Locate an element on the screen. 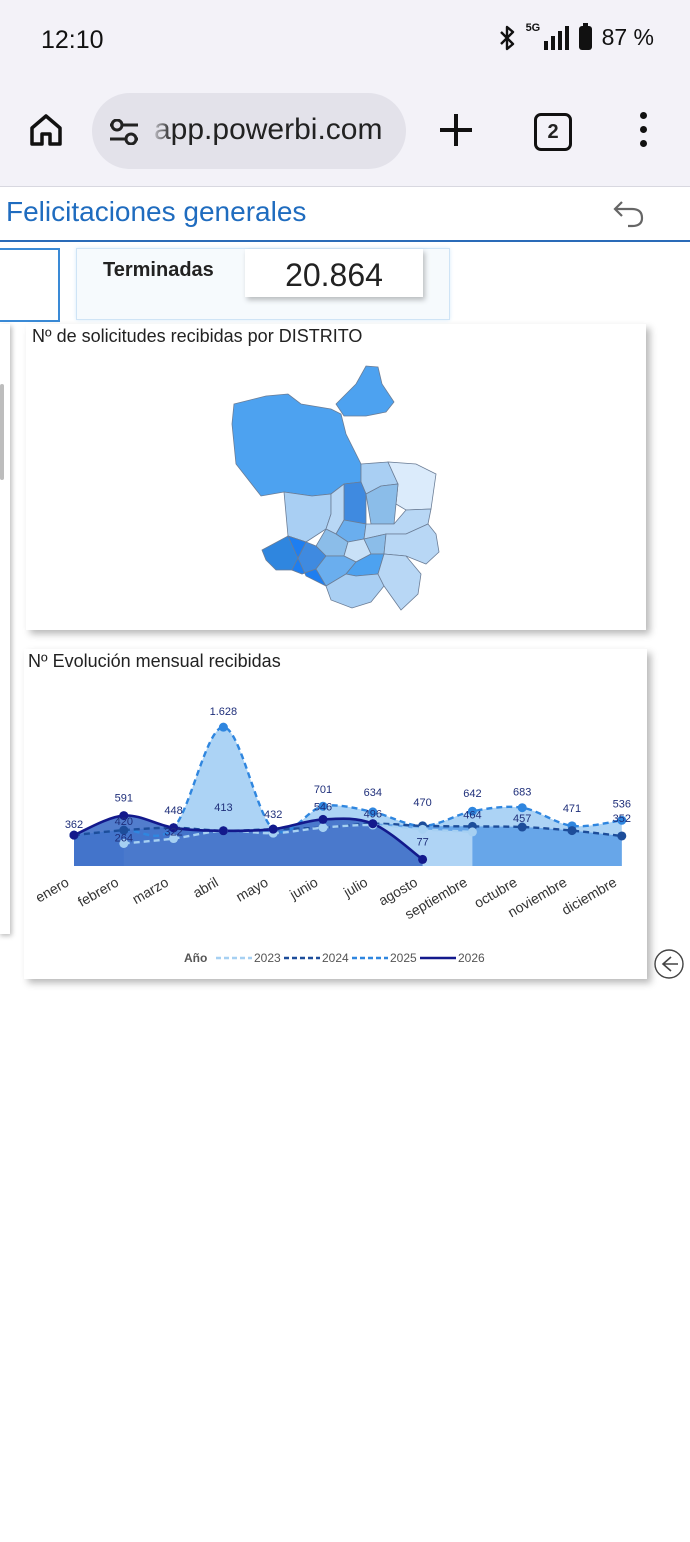 The image size is (690, 1542). new-tab-icon is located at coordinates (456, 130).